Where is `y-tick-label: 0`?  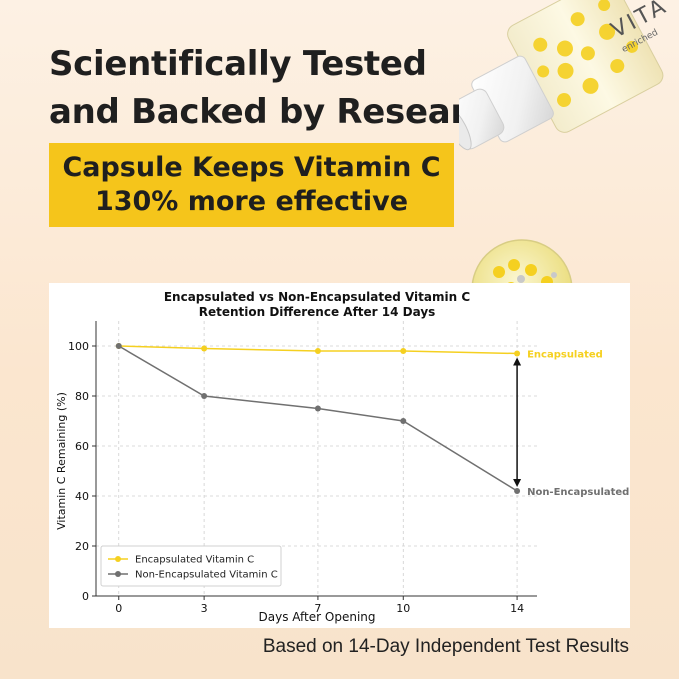
y-tick-label: 0 is located at coordinates (85, 596).